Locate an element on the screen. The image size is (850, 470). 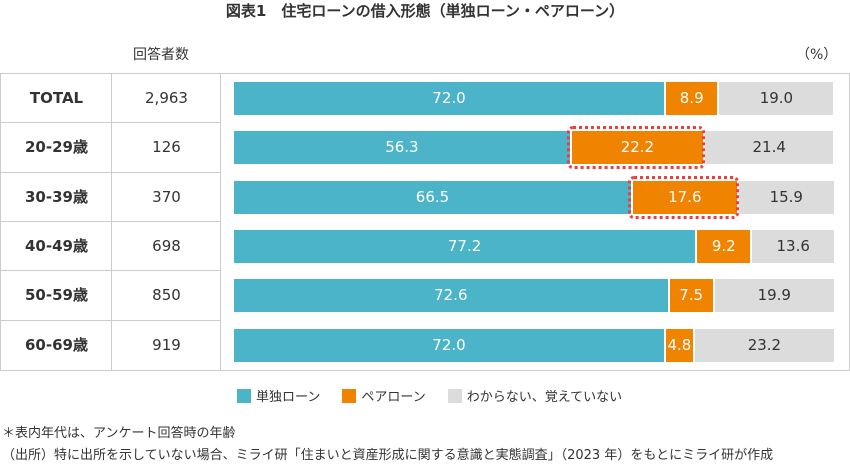
legend-label: わからない、覚えていない is located at coordinates (544, 397).